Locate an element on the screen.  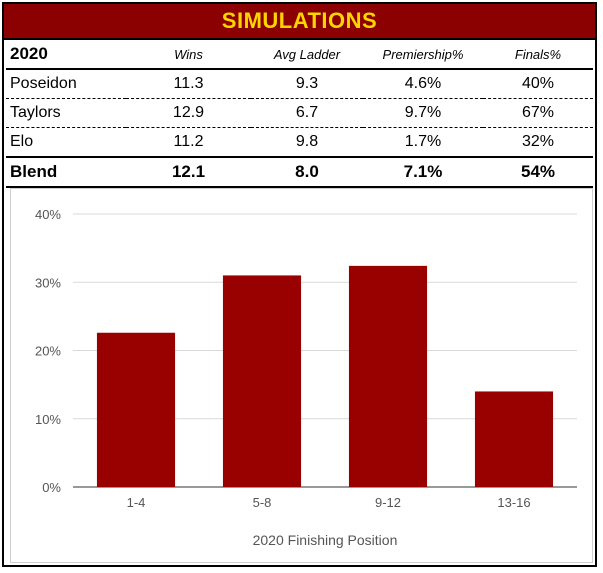
column-header-wins: Wins is located at coordinates (188, 55).